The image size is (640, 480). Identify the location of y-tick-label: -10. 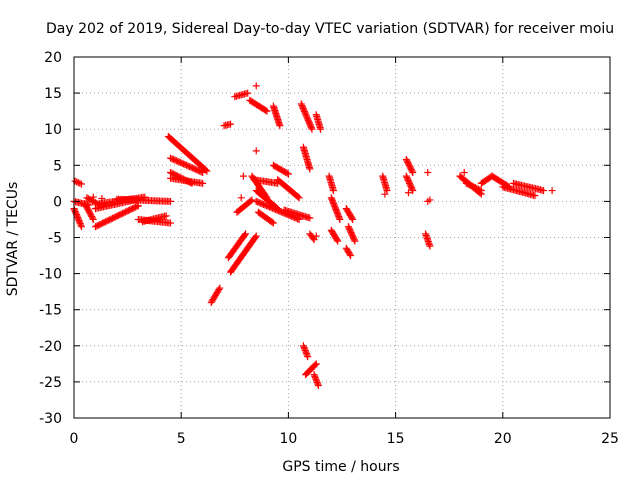
(50, 275).